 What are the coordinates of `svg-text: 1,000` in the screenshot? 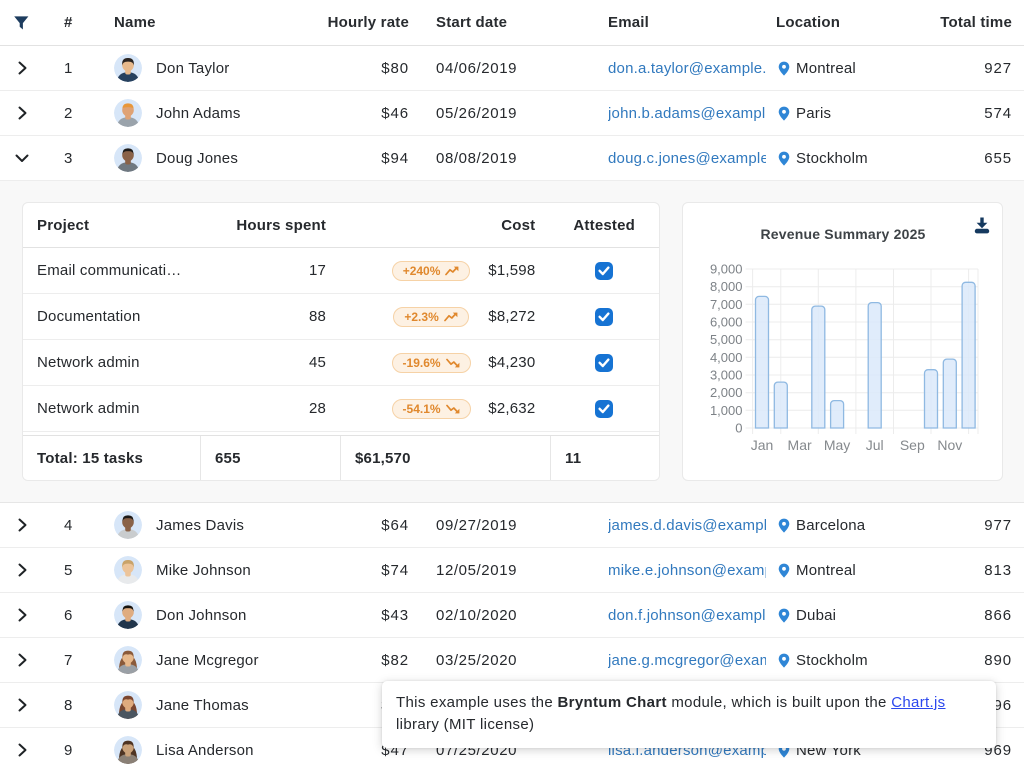 It's located at (726, 410).